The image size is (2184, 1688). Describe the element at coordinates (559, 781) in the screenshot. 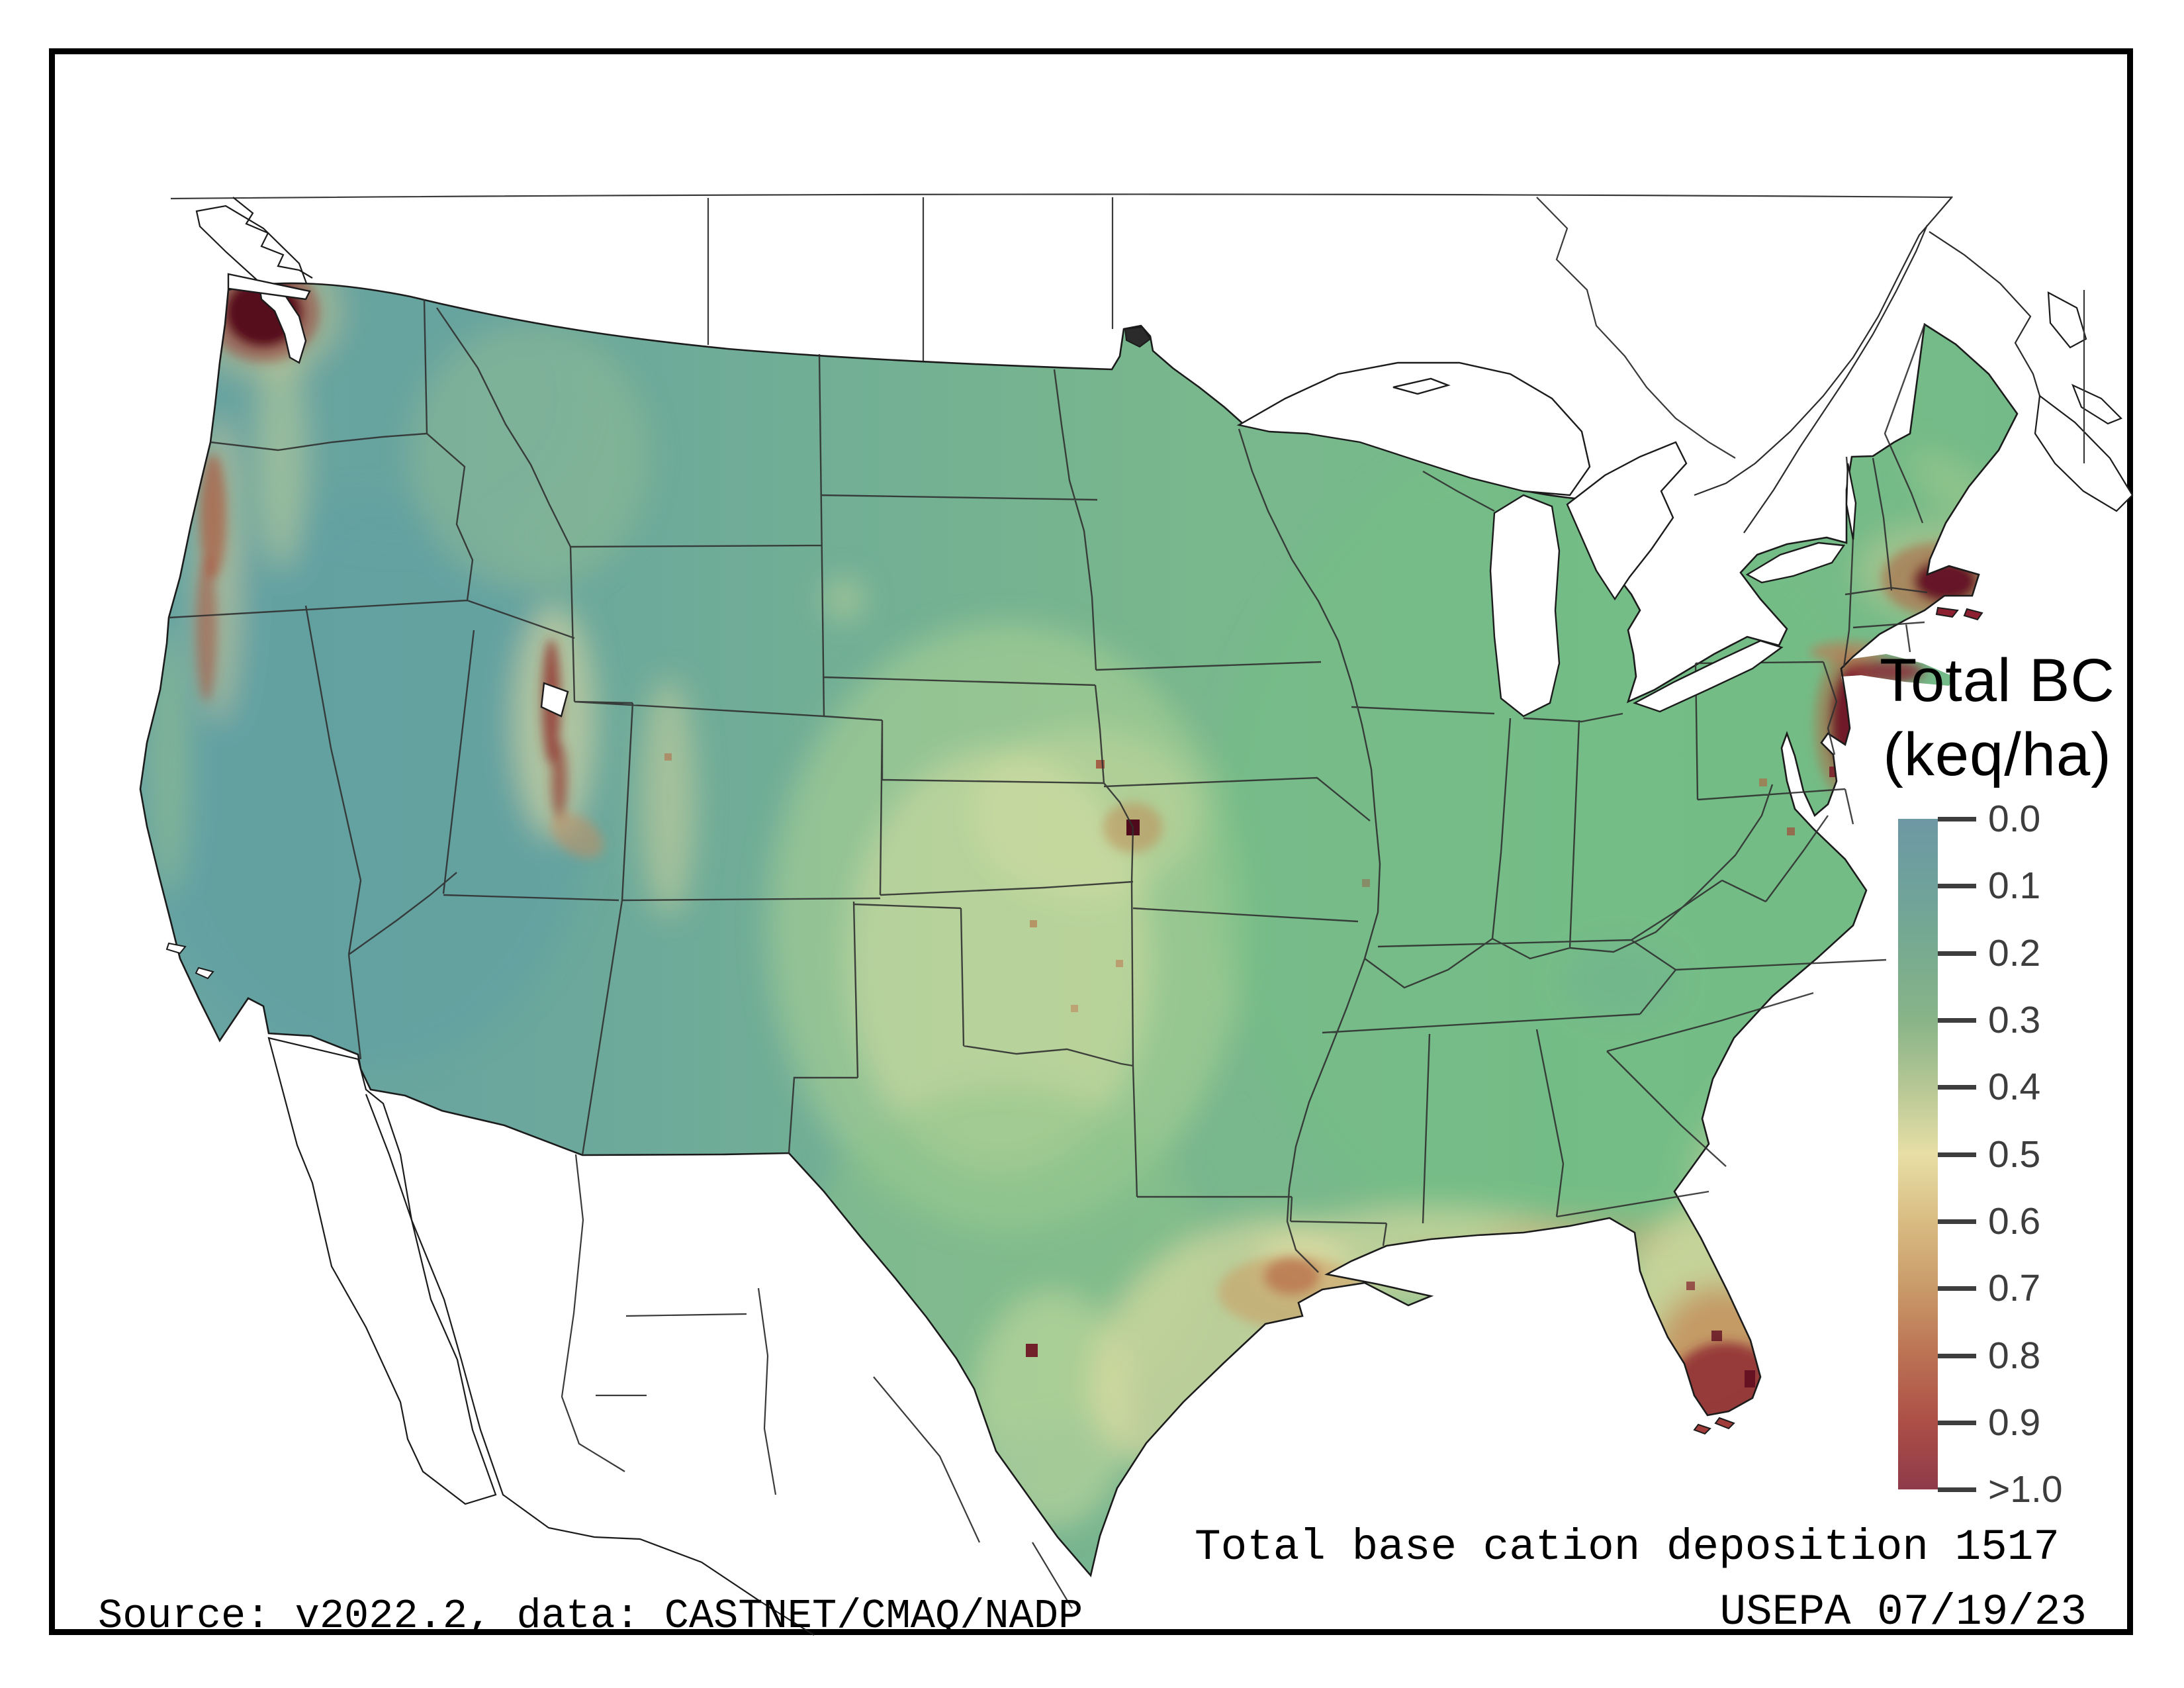

I see `hotspot-wasatch-red-south` at that location.